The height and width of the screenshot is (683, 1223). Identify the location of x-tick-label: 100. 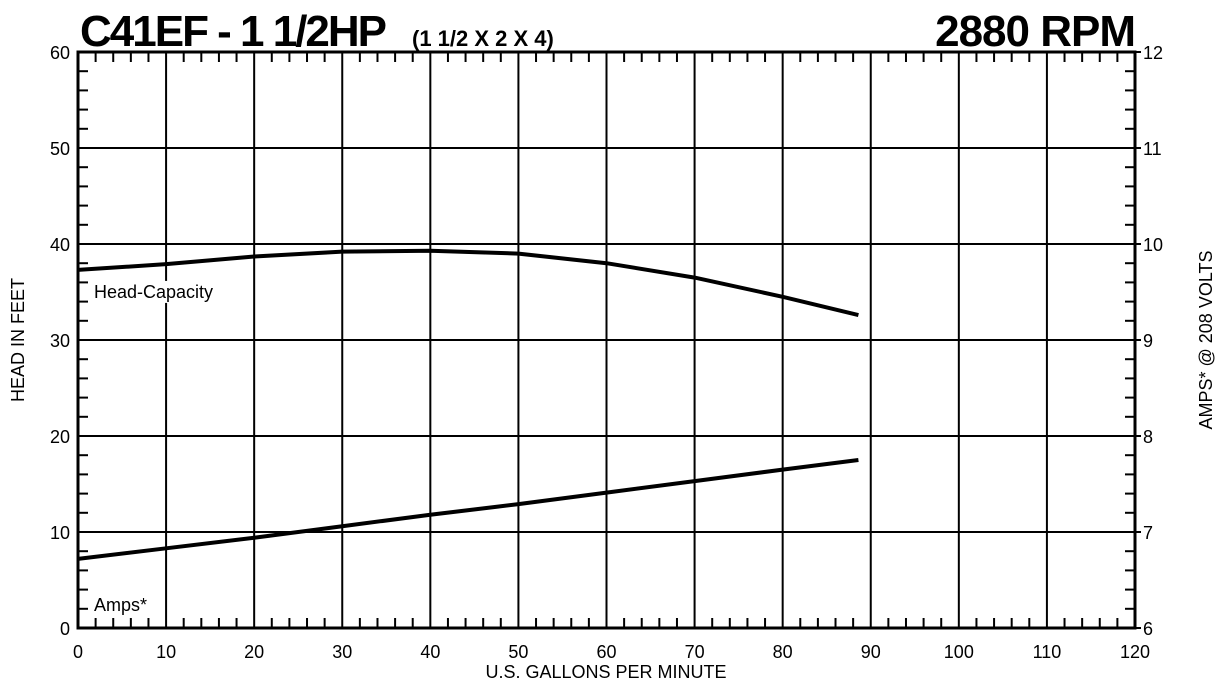
(959, 652).